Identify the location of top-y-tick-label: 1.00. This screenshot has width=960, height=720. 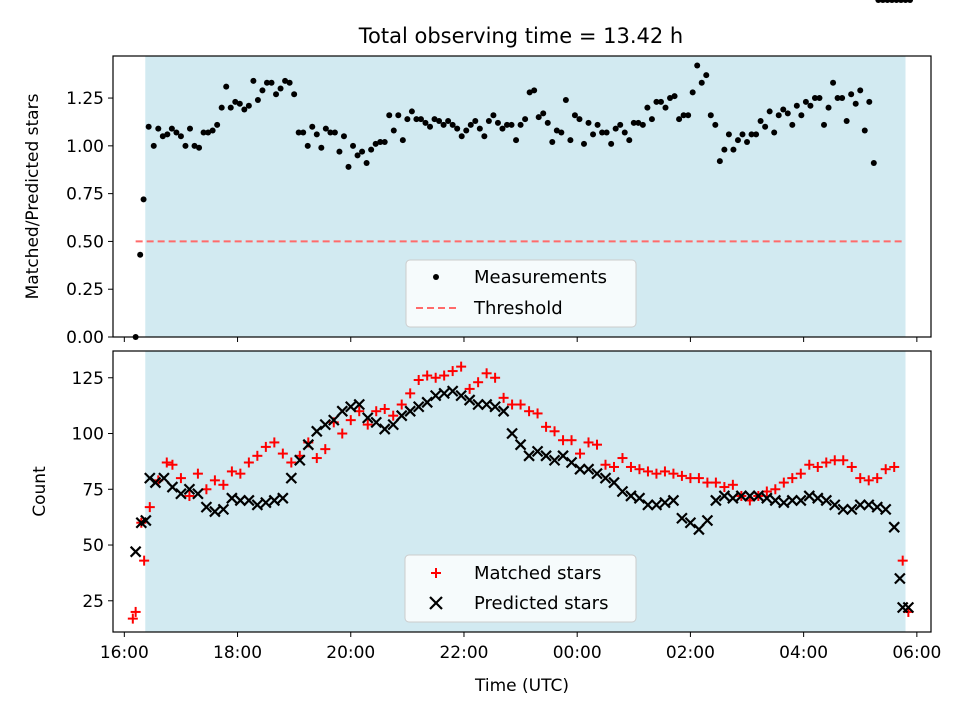
(85, 147).